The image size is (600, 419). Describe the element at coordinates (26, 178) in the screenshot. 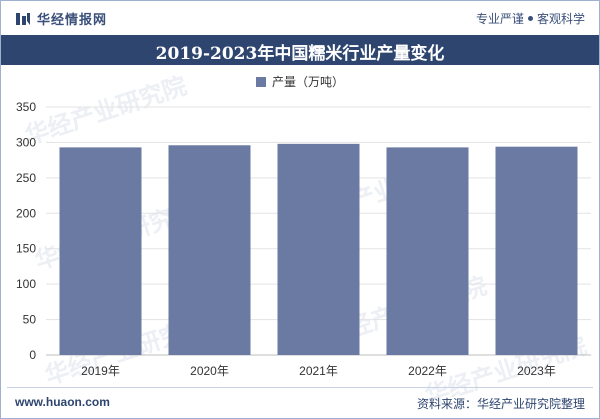

I see `y-tick-label: 250` at that location.